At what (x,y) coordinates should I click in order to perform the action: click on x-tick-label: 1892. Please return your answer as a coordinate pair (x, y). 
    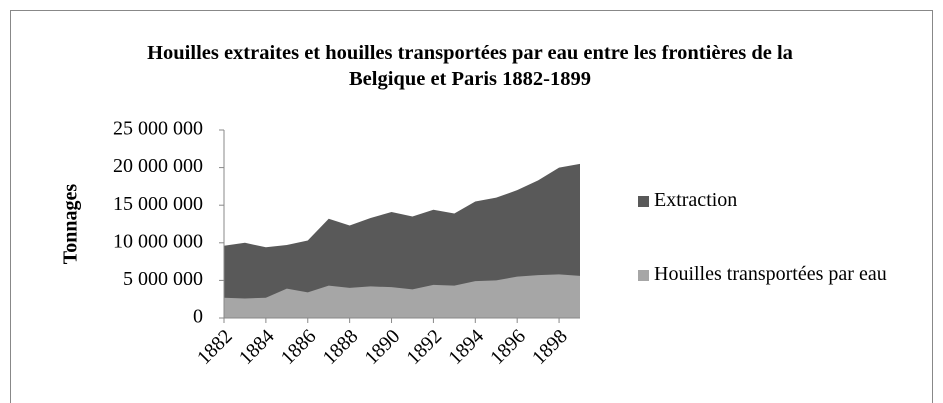
    Looking at the image, I should click on (424, 347).